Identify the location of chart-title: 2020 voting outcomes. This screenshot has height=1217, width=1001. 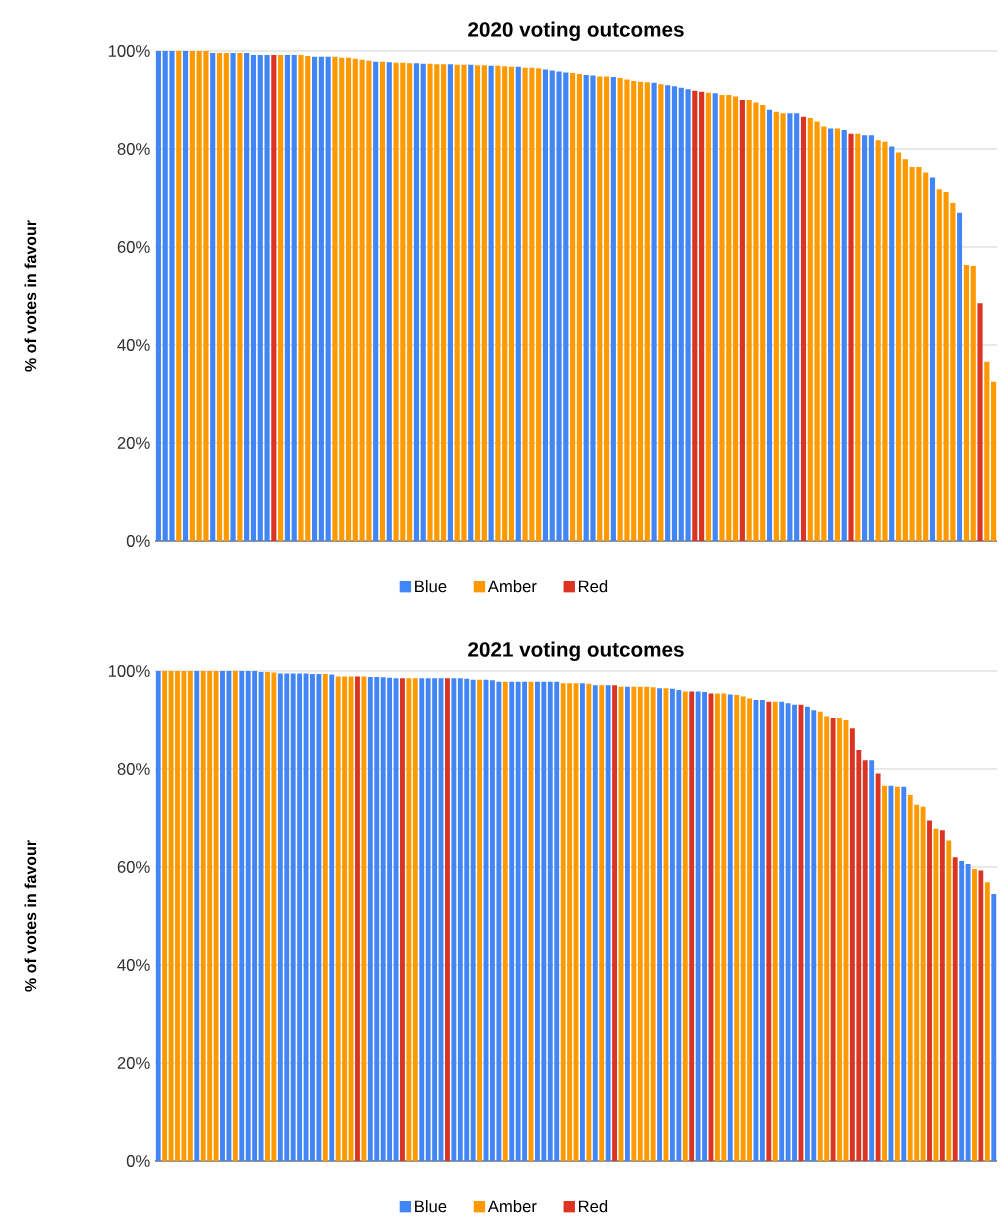
(576, 31).